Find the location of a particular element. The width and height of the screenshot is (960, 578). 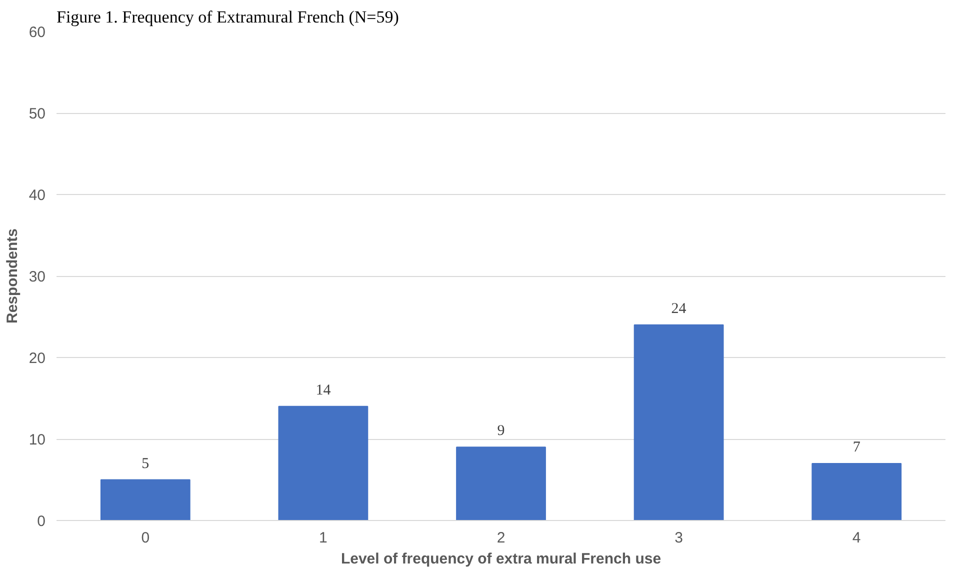

y-tick-label: 20 is located at coordinates (37, 358).